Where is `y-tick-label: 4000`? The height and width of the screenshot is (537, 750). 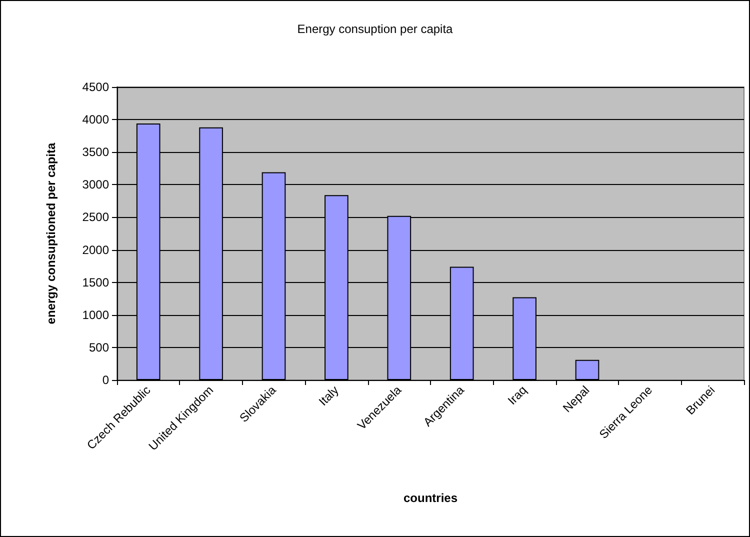
y-tick-label: 4000 is located at coordinates (96, 119).